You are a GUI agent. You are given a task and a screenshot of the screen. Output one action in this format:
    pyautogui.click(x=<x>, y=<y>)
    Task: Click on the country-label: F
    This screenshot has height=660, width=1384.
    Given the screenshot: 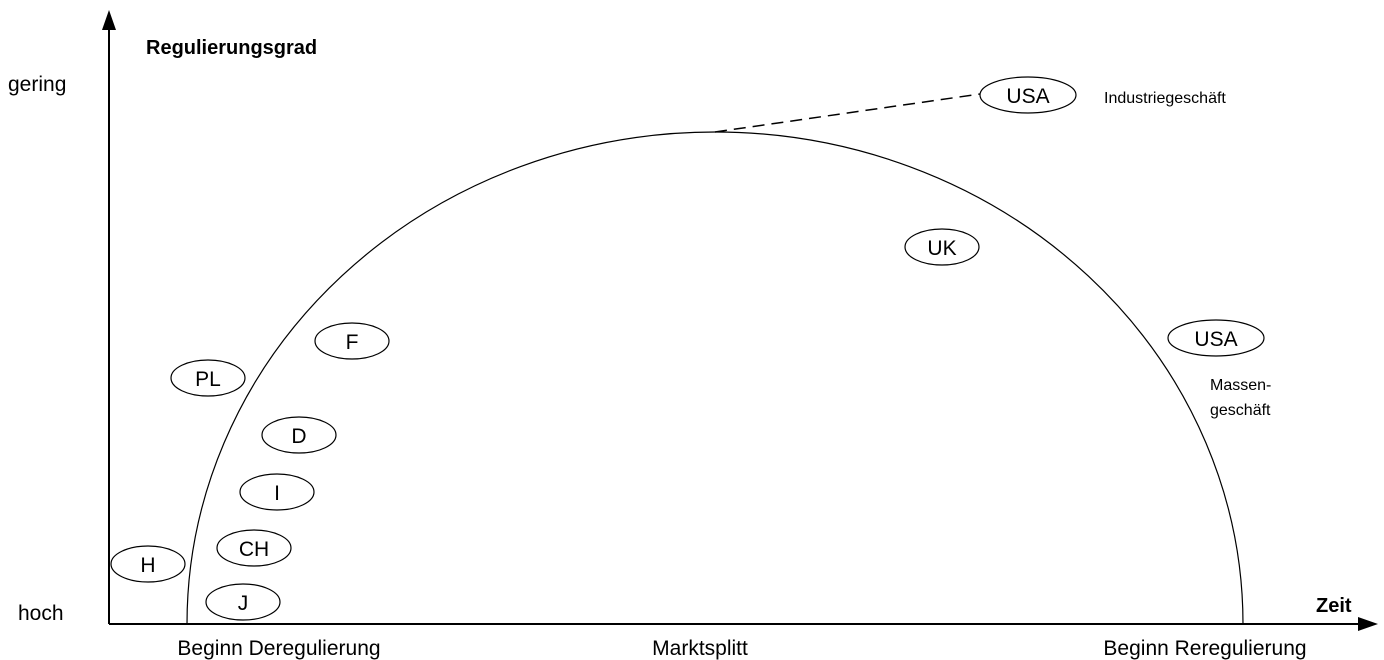 What is the action you would take?
    pyautogui.click(x=352, y=342)
    